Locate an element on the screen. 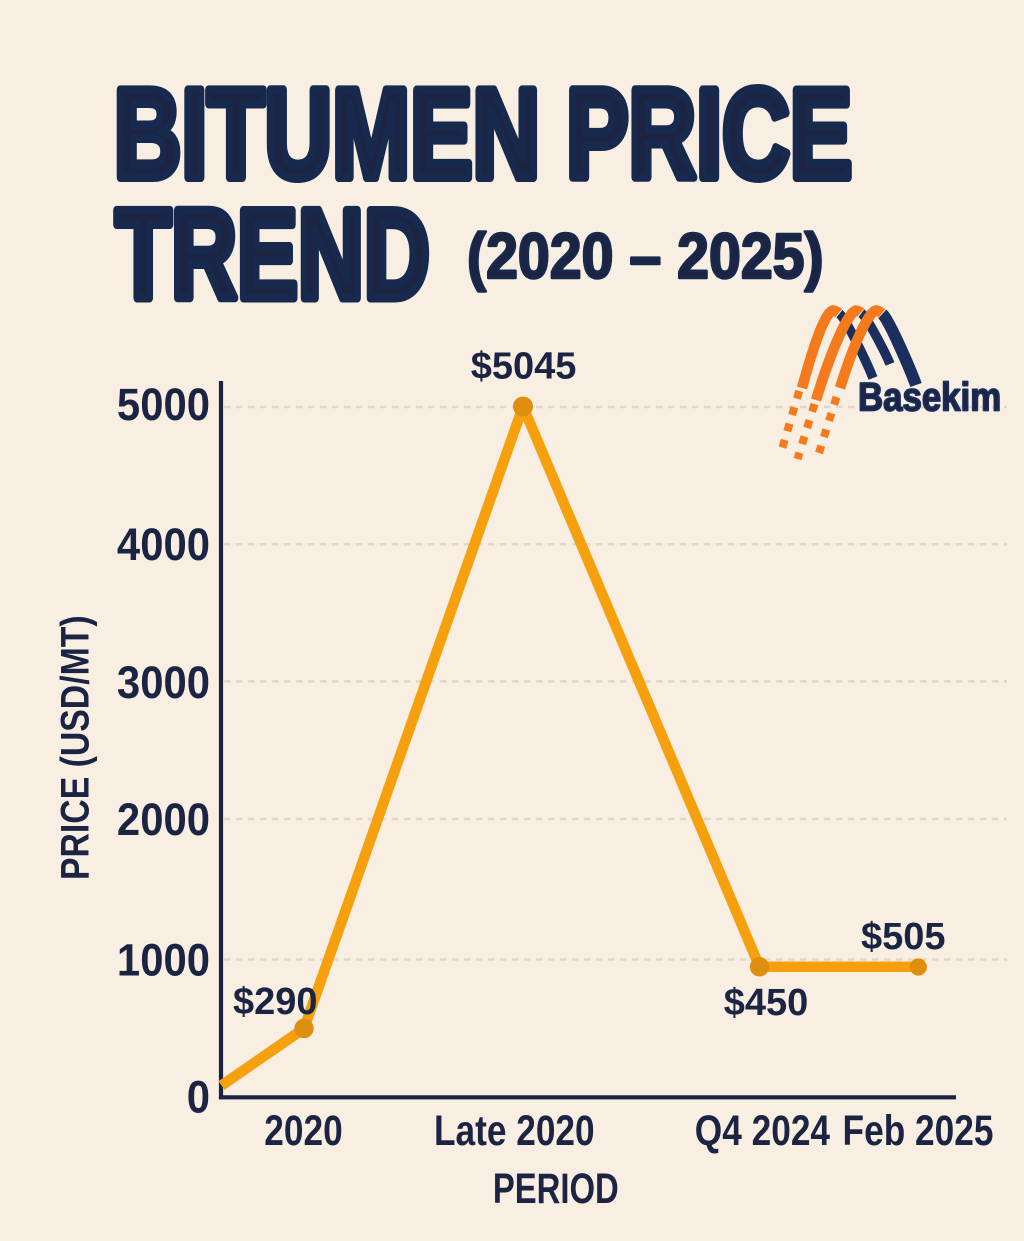  svg-text: PRICE (USD/MT) is located at coordinates (74, 747).